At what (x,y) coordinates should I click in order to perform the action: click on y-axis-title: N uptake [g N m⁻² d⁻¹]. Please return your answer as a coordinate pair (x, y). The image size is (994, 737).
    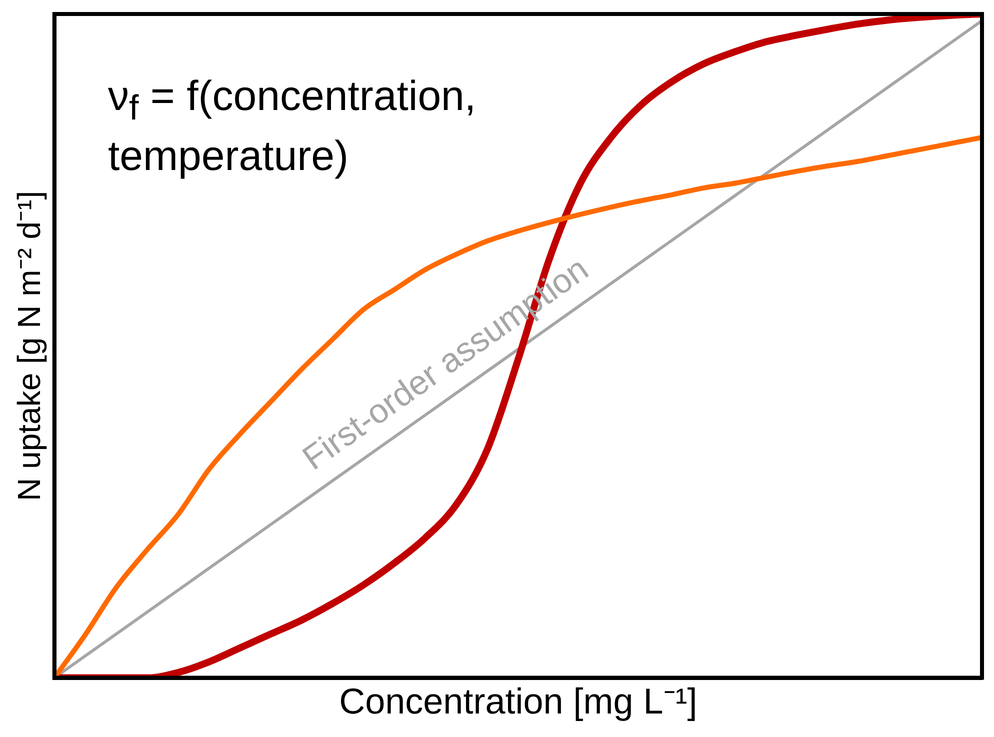
    Looking at the image, I should click on (29, 345).